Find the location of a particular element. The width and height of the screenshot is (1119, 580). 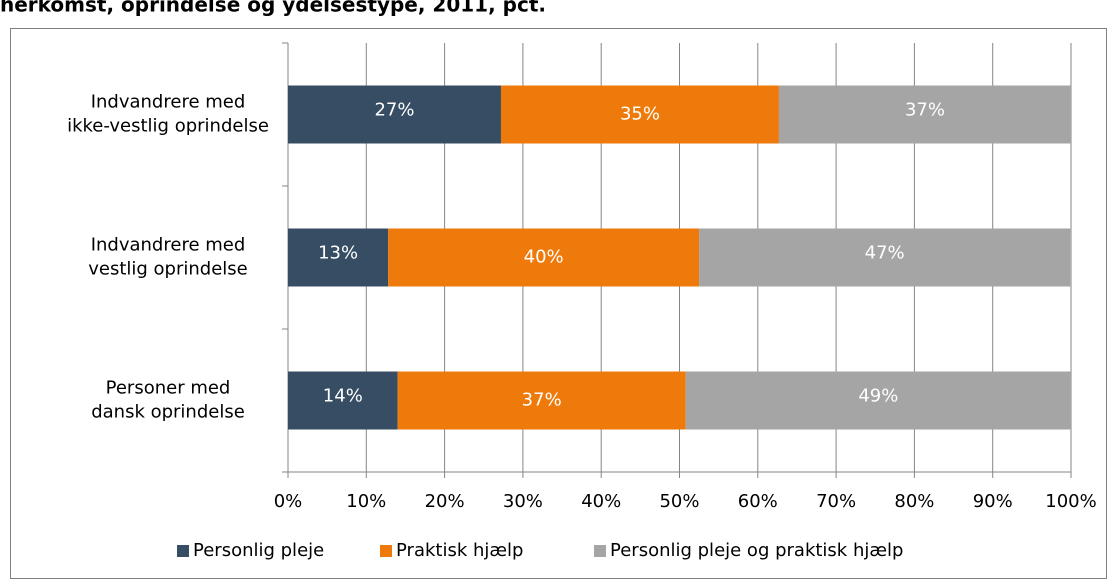

x-tick-label: 100% is located at coordinates (1070, 501).